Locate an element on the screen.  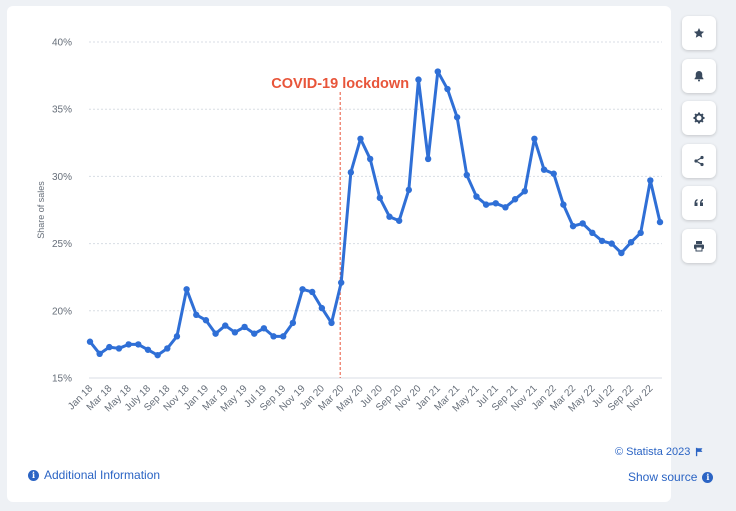
quote-icon is located at coordinates (698, 202).